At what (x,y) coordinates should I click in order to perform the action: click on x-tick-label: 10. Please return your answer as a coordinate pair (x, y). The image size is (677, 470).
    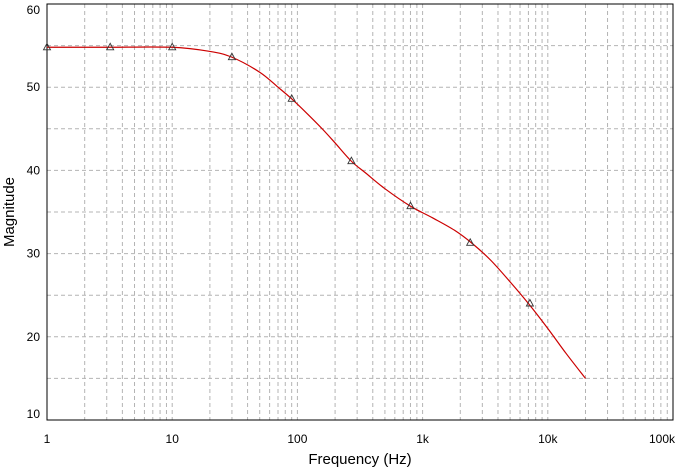
    Looking at the image, I should click on (173, 439).